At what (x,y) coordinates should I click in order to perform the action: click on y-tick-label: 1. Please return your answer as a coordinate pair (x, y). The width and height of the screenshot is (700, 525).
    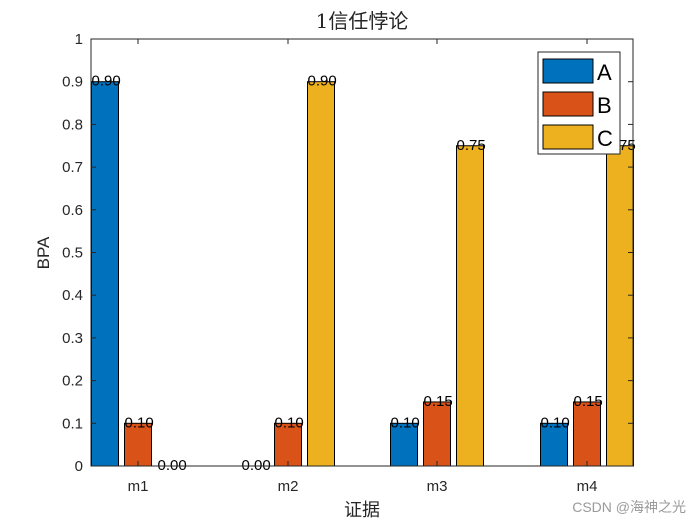
    Looking at the image, I should click on (79, 39).